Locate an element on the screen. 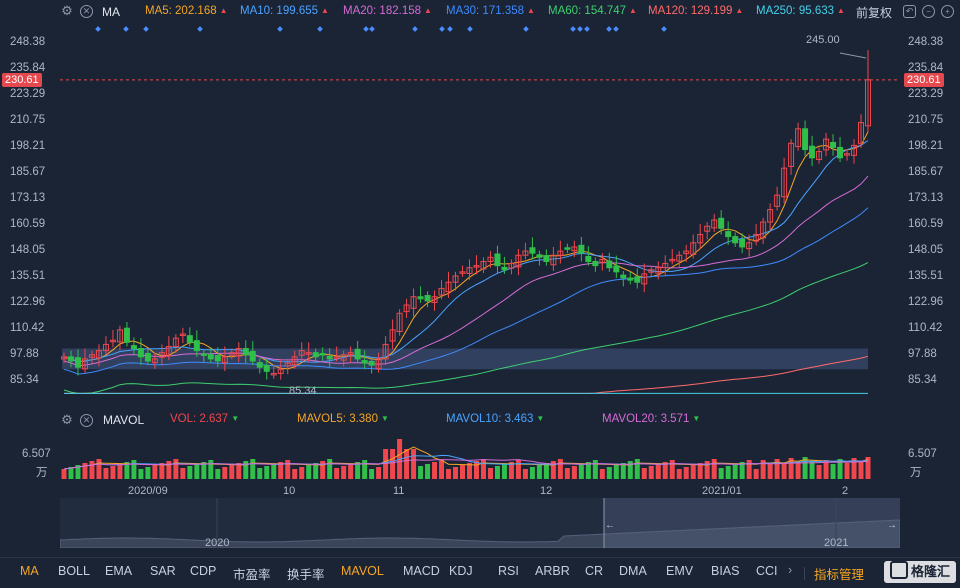 The height and width of the screenshot is (588, 960). price-tick-right: 235.84 is located at coordinates (926, 67).